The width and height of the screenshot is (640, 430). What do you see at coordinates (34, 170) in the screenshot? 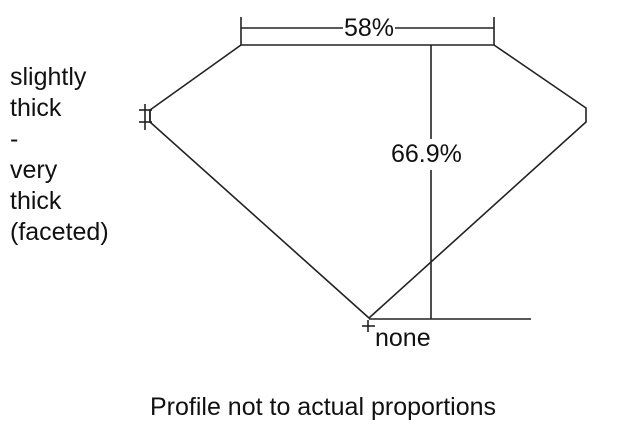
I see `girdle-label-line: very` at bounding box center [34, 170].